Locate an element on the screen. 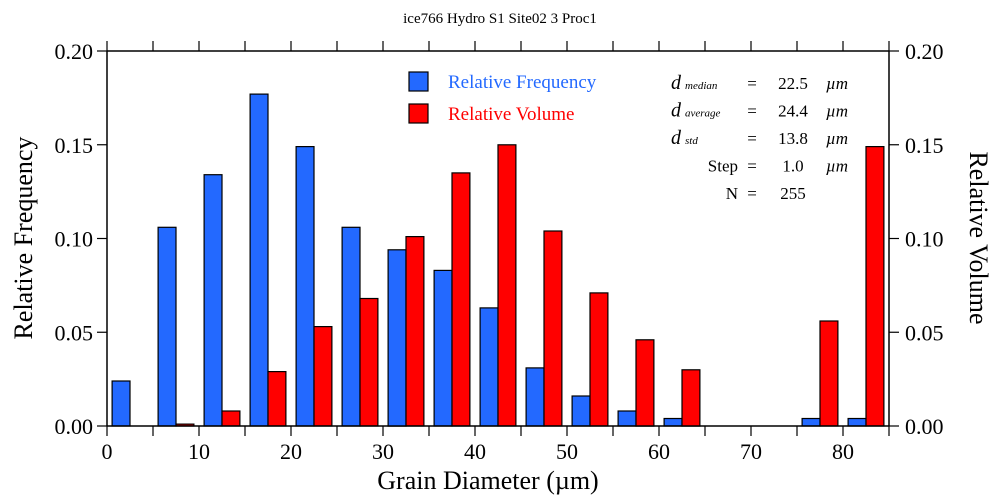  freq-bar-37.5 is located at coordinates (443, 348).